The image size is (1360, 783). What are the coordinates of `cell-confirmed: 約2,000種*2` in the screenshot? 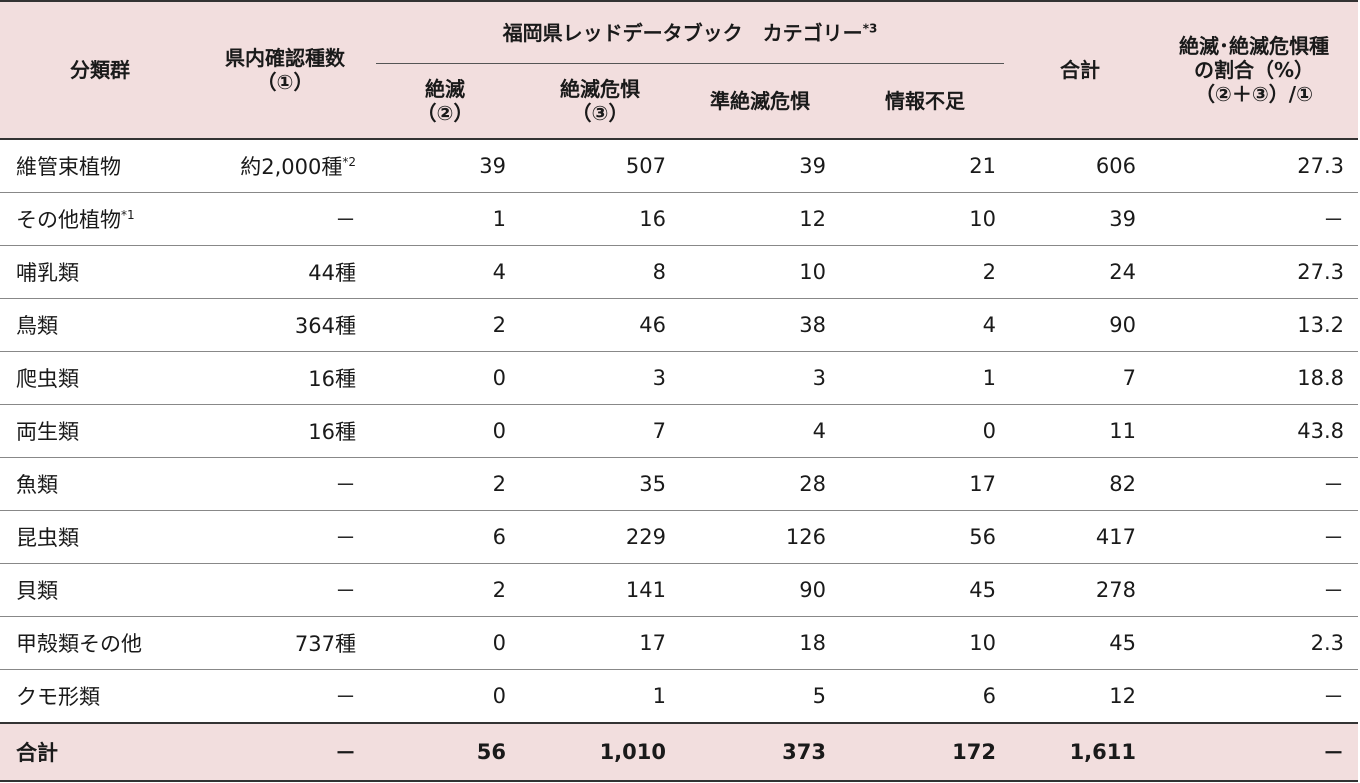 It's located at (285, 165).